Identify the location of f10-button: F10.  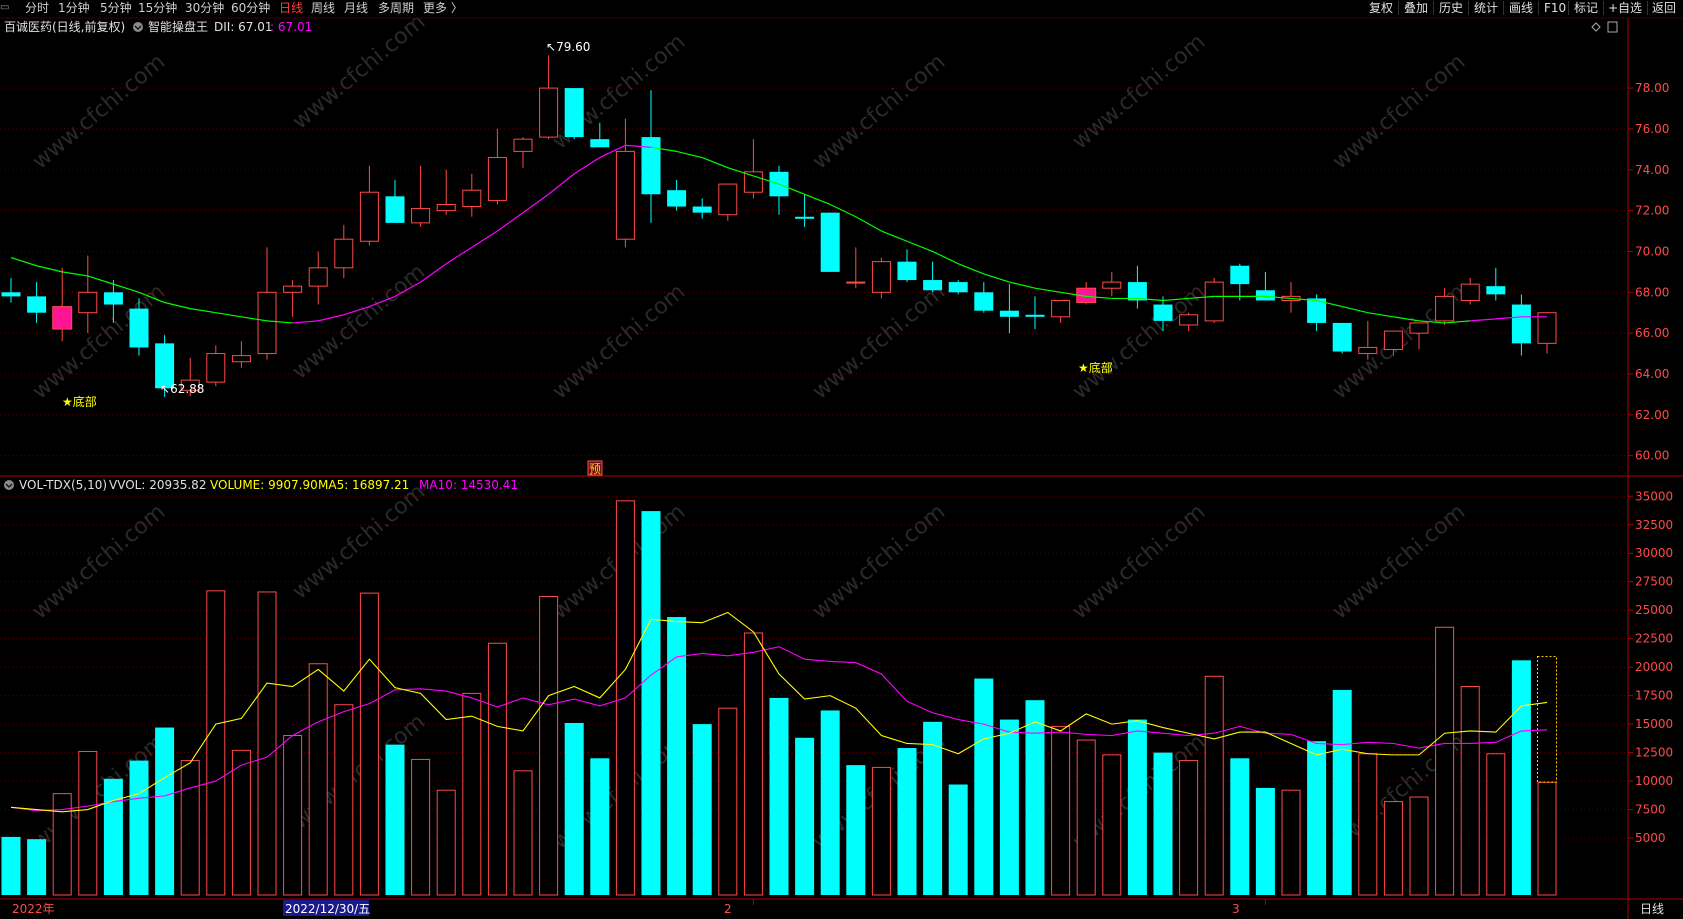
(1555, 8).